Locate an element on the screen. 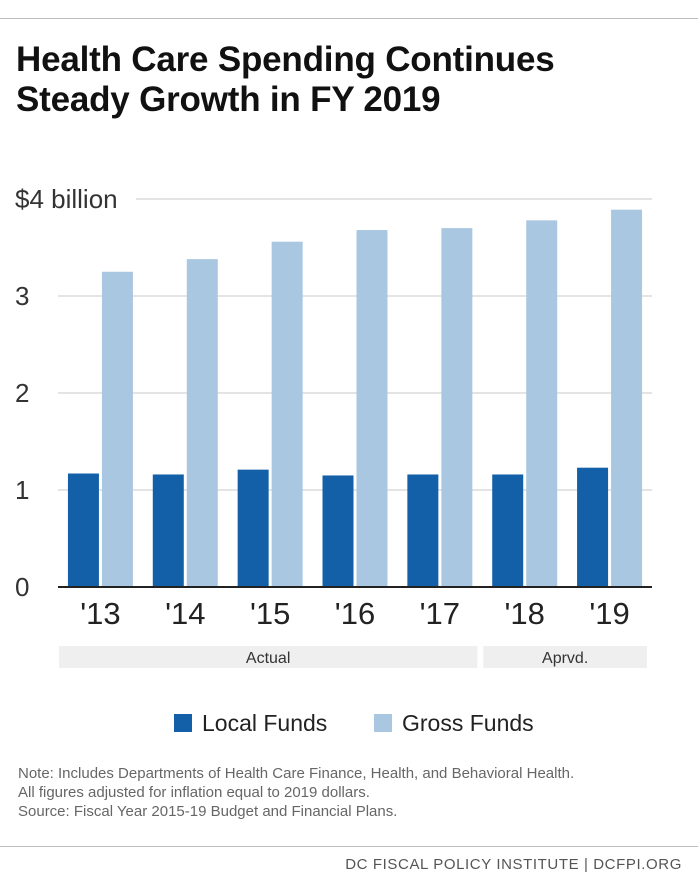 The width and height of the screenshot is (698, 889). x-tick-label: '13 is located at coordinates (100, 613).